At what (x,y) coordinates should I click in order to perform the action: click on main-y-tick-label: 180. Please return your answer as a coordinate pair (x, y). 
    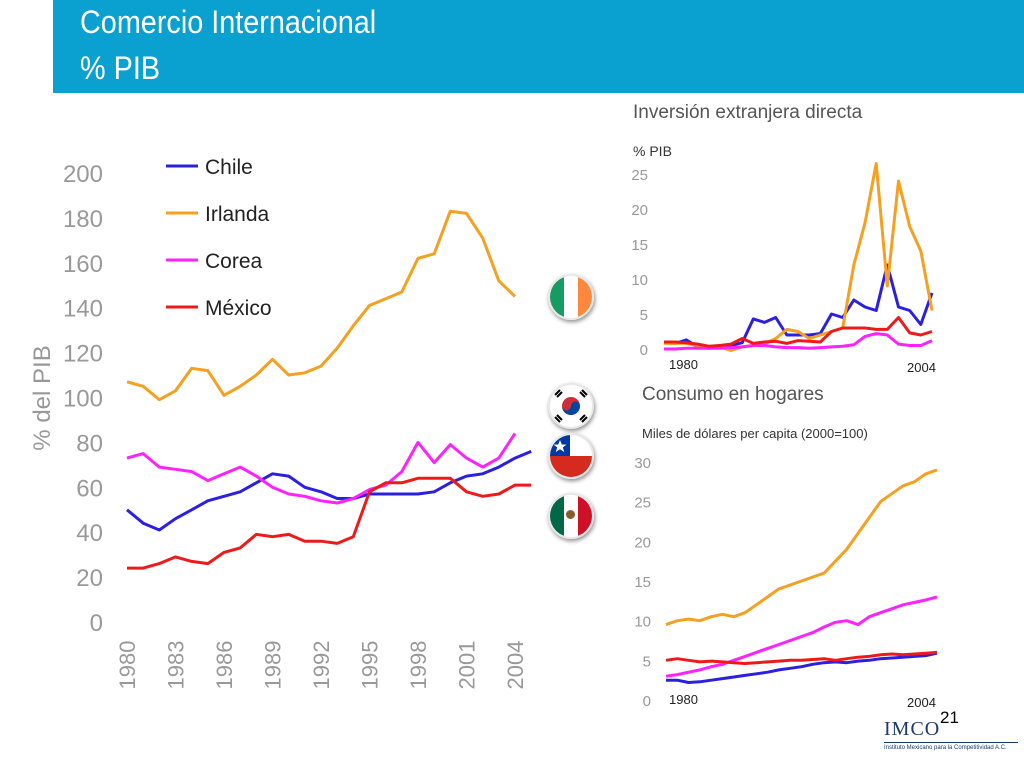
    Looking at the image, I should click on (83, 219).